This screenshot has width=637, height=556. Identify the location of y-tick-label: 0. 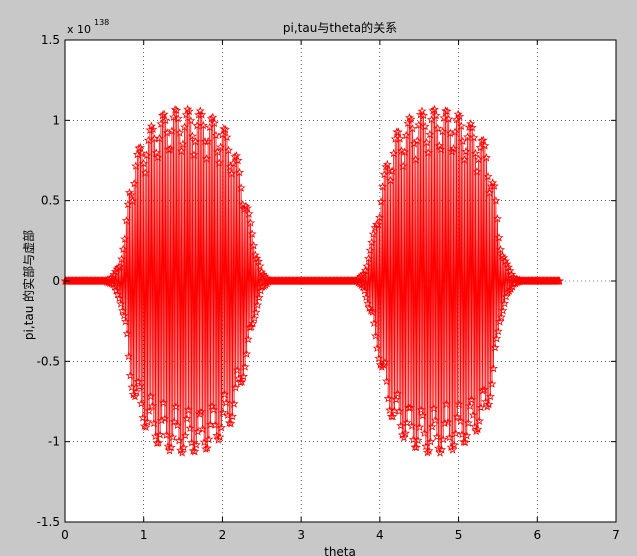
(56, 281).